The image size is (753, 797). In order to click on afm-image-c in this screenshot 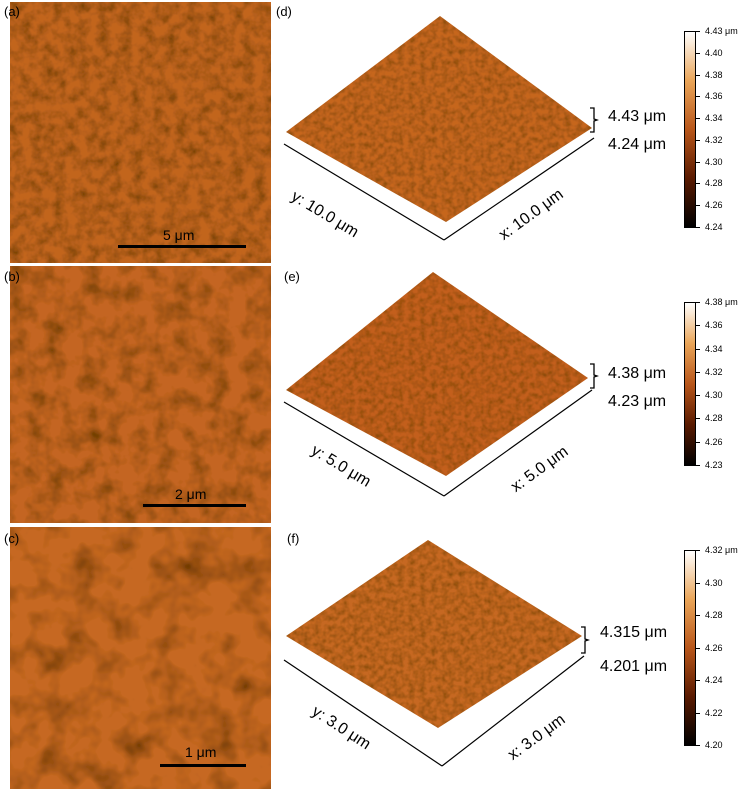, I will do `click(140, 658)`.